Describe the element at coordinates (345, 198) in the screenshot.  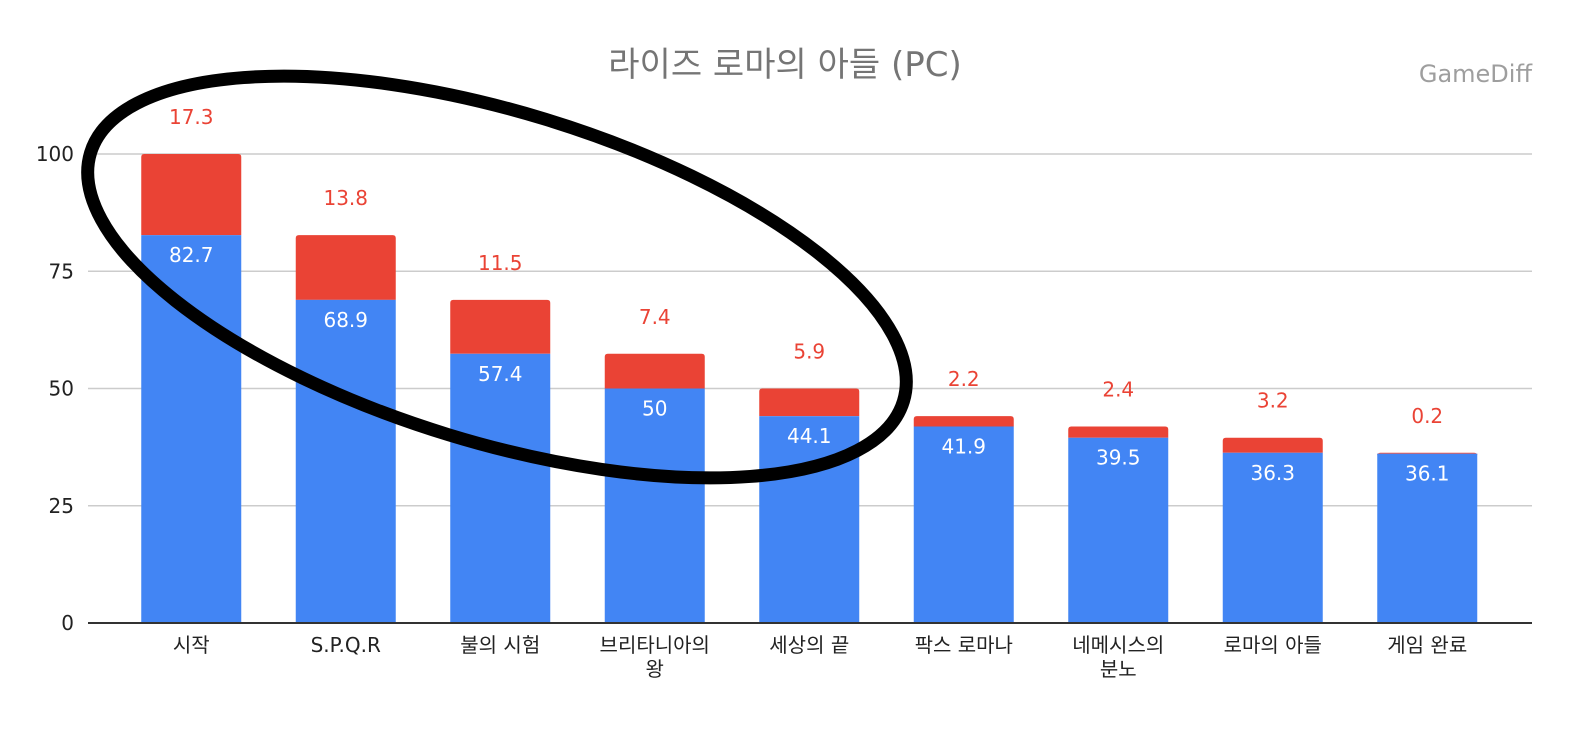
I see `bar-label-red: 13.8` at that location.